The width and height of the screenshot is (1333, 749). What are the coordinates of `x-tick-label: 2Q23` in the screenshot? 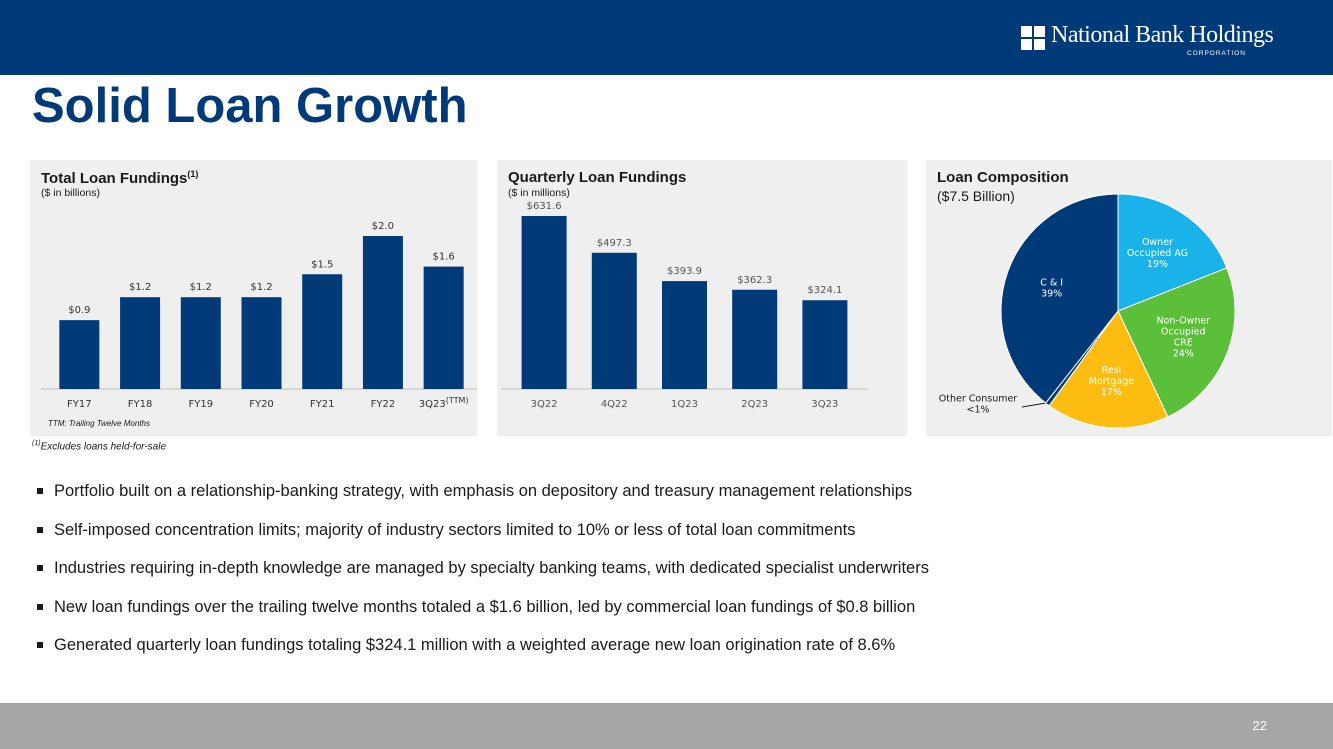 It's located at (754, 404).